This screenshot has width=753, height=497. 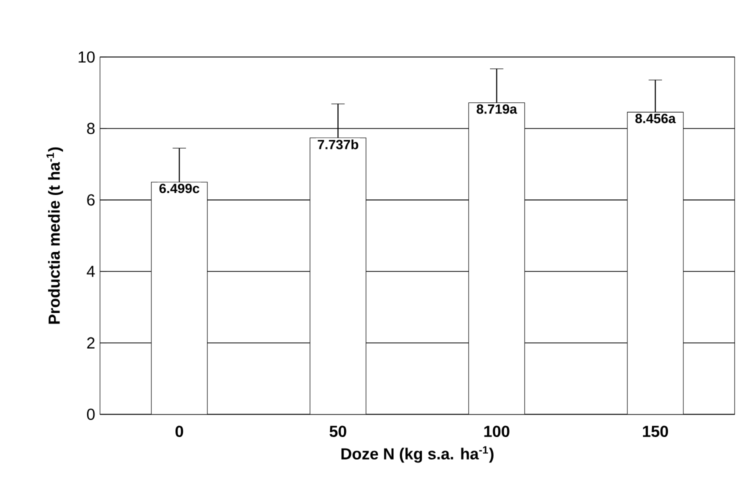 What do you see at coordinates (497, 432) in the screenshot?
I see `x-tick-label: 100` at bounding box center [497, 432].